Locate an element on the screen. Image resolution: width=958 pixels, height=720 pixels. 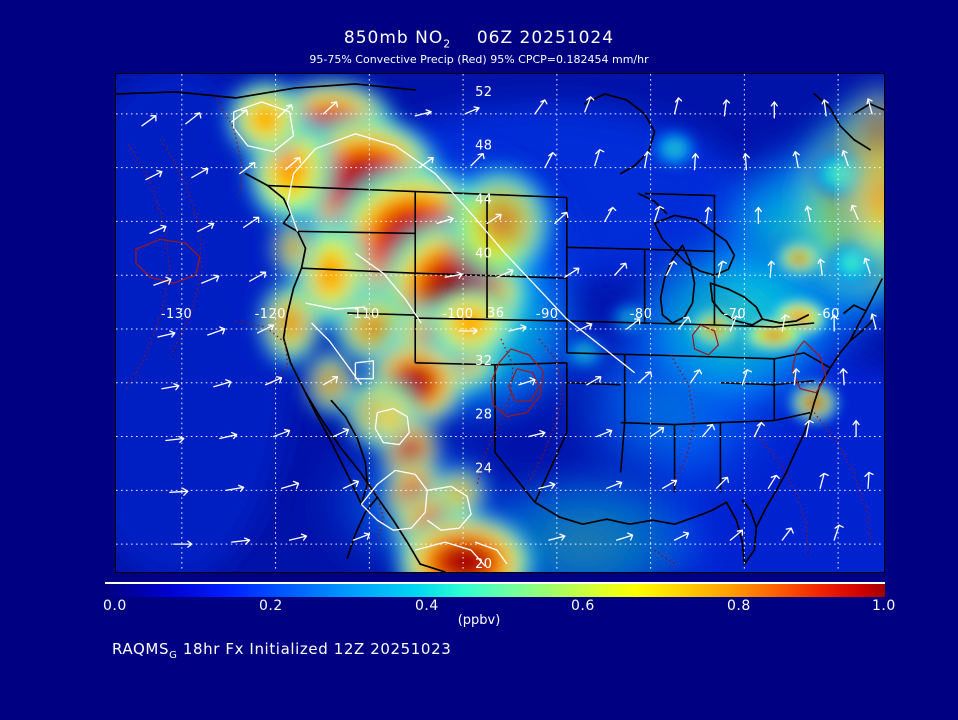
colorbar-tick-0: 0.0 is located at coordinates (115, 606).